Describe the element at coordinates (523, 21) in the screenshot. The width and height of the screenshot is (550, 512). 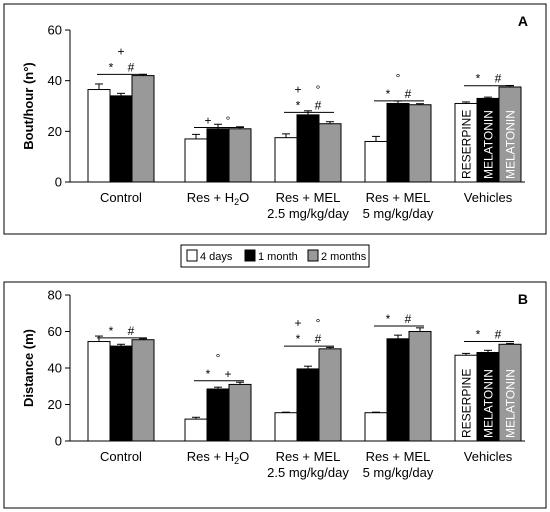
I see `panel-label: A` at that location.